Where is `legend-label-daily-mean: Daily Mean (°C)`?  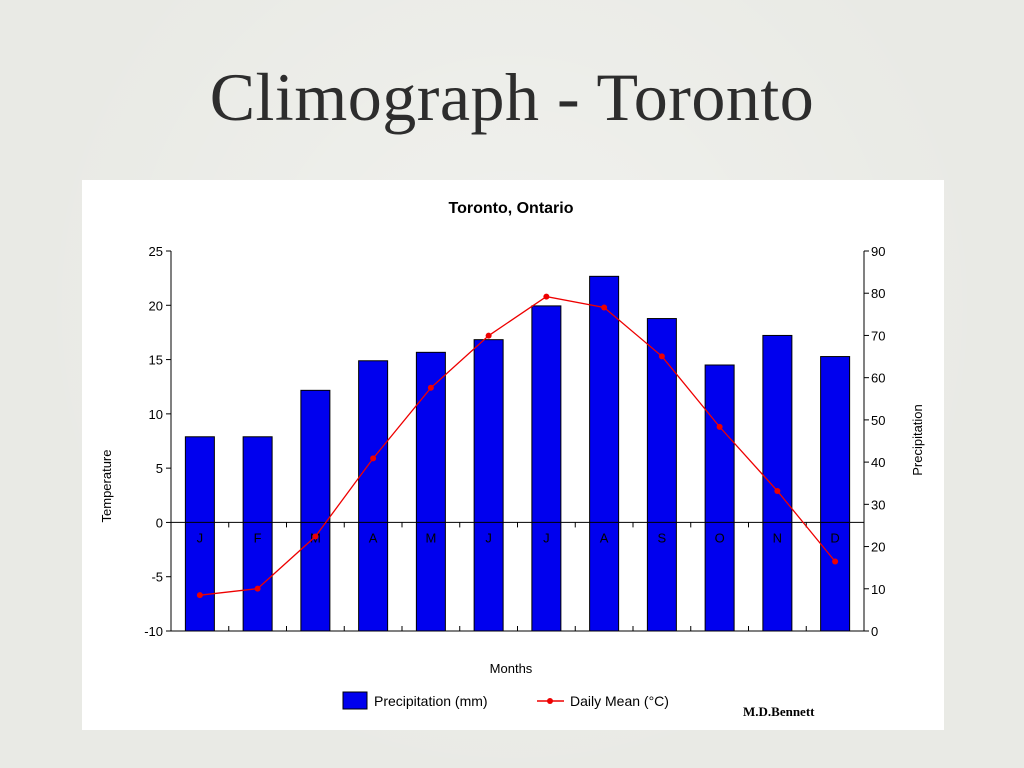 legend-label-daily-mean: Daily Mean (°C) is located at coordinates (619, 701).